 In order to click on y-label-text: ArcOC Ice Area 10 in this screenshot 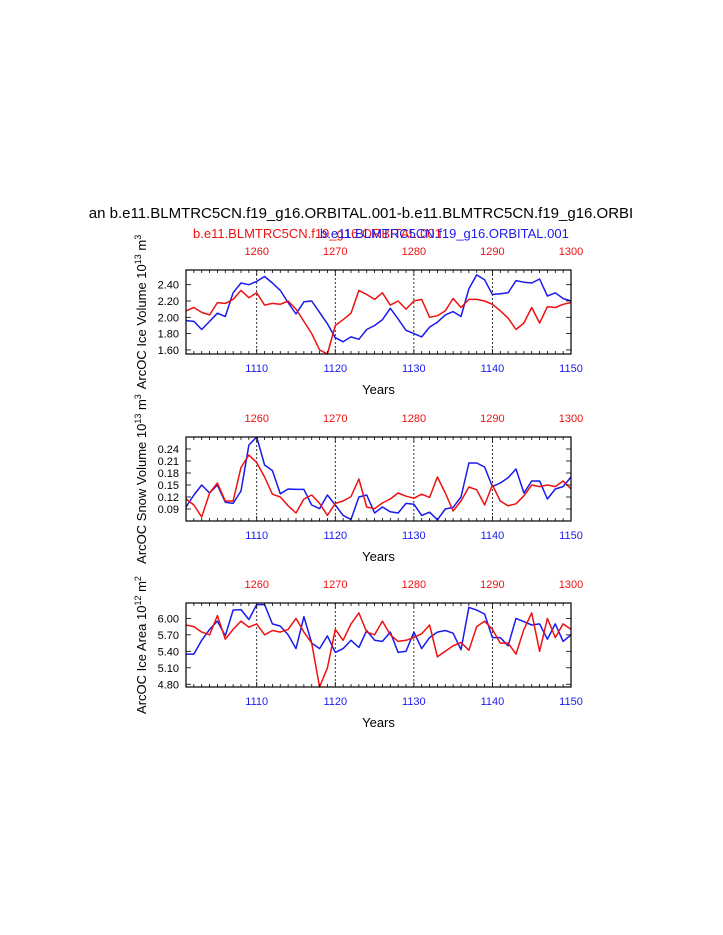, I will do `click(141, 660)`.